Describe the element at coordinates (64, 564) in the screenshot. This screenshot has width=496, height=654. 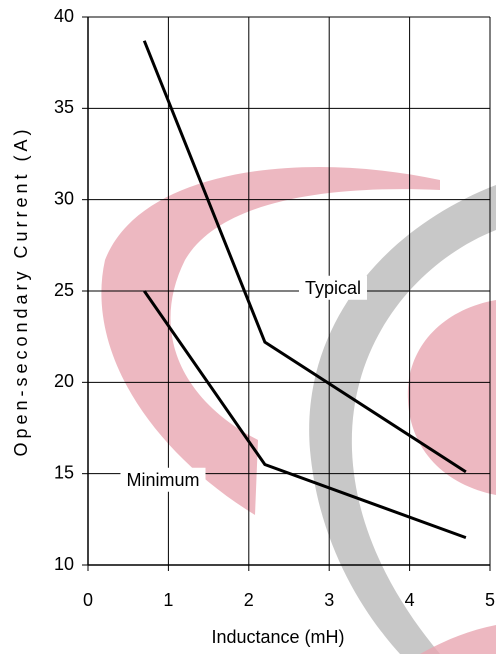
I see `y-tick-label: 10` at that location.